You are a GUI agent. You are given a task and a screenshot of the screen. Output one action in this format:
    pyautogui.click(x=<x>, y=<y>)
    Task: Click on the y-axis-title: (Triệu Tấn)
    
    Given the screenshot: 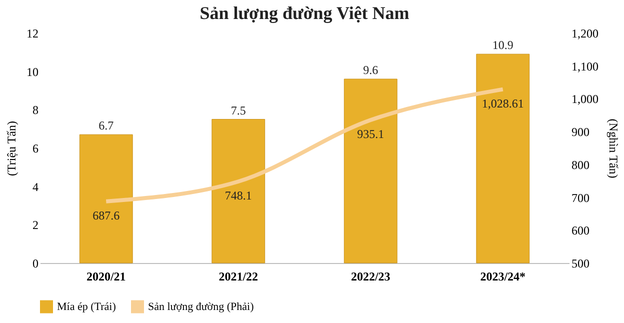 What is the action you would take?
    pyautogui.click(x=11, y=148)
    